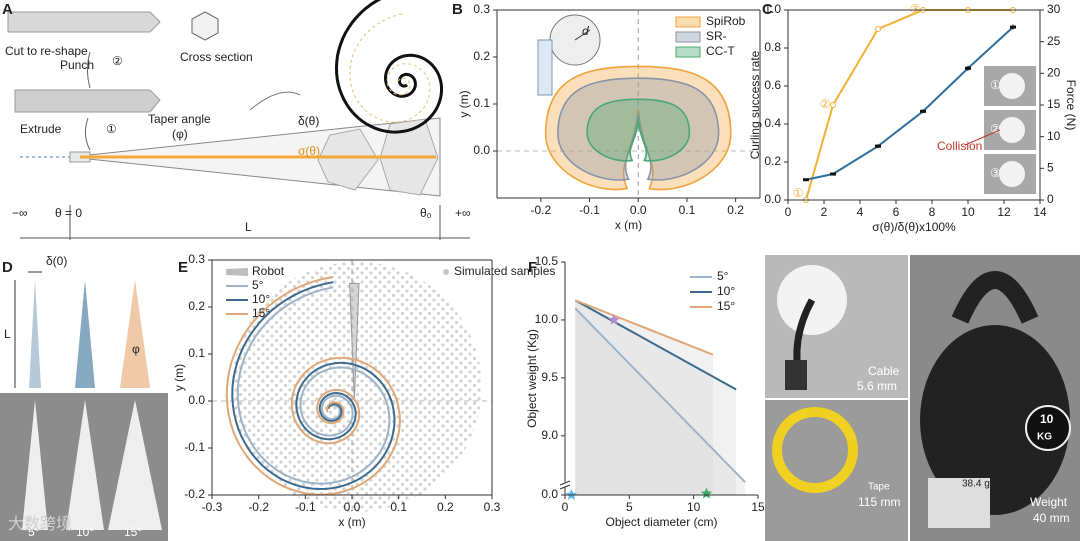 The height and width of the screenshot is (541, 1080). What do you see at coordinates (7, 334) in the screenshot?
I see `label: L` at bounding box center [7, 334].